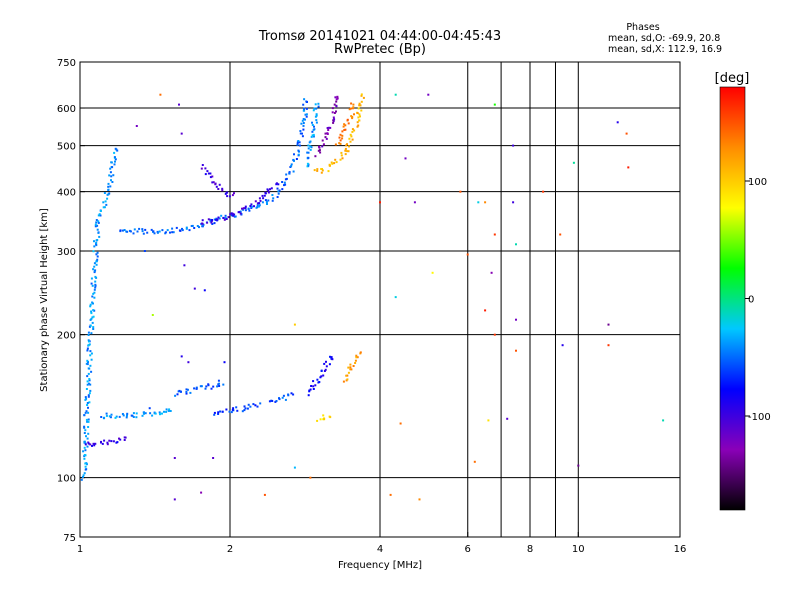 The height and width of the screenshot is (600, 800). Describe the element at coordinates (530, 549) in the screenshot. I see `x-tick-label: 8` at that location.